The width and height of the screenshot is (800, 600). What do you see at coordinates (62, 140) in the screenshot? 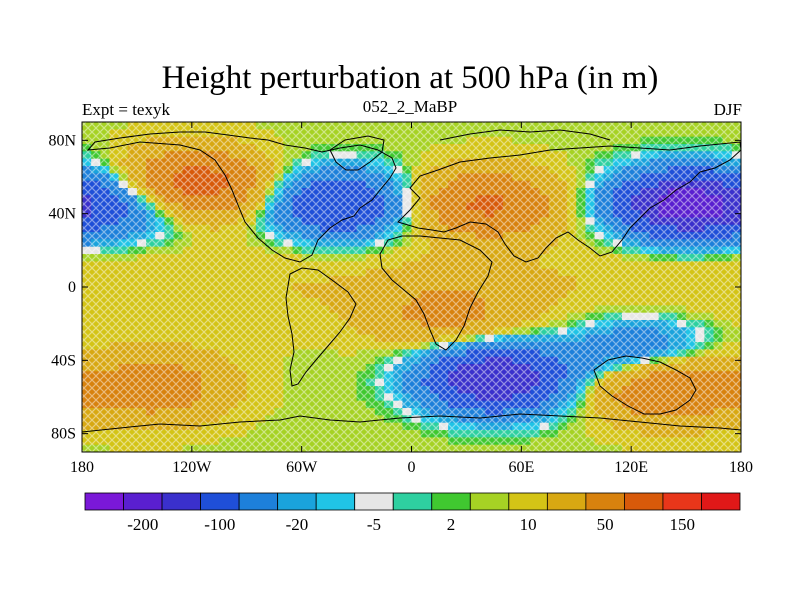
I see `y-tick-label: 80N` at bounding box center [62, 140].